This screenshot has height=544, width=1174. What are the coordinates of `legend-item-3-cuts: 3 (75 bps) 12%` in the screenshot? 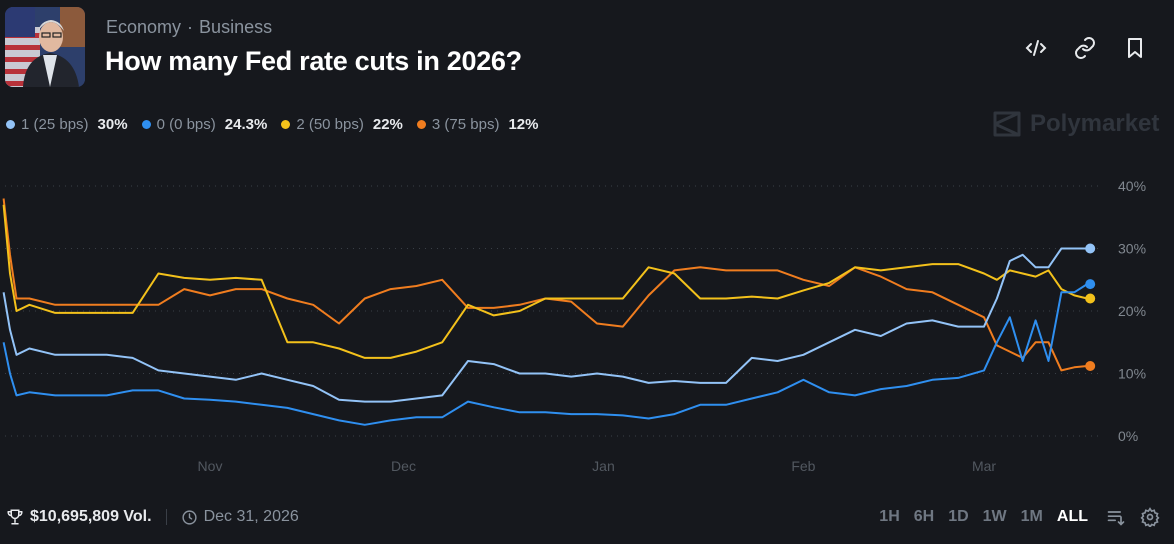 It's located at (477, 124).